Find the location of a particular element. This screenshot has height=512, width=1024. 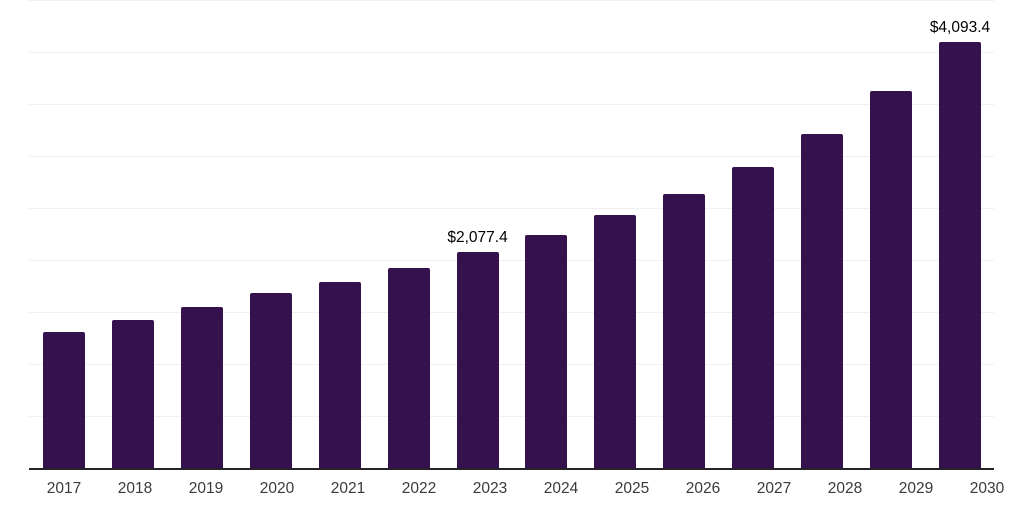

bar-2025 is located at coordinates (615, 341).